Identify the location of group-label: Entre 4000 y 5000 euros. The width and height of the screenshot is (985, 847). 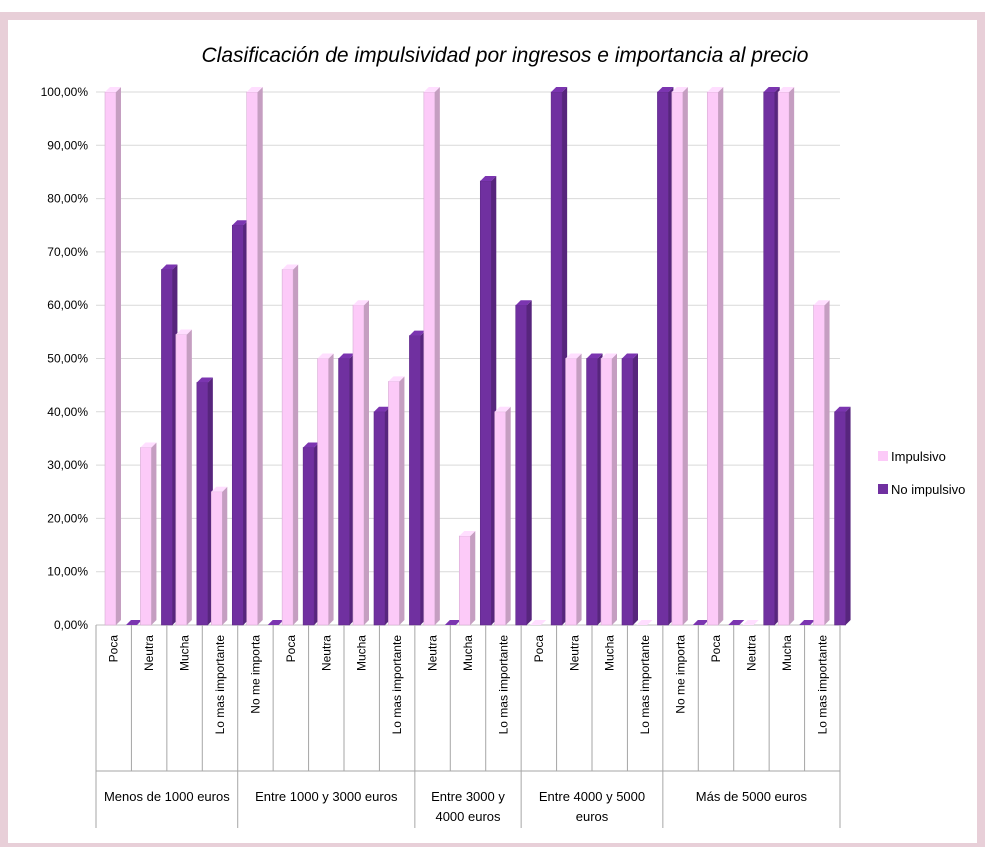
(592, 806).